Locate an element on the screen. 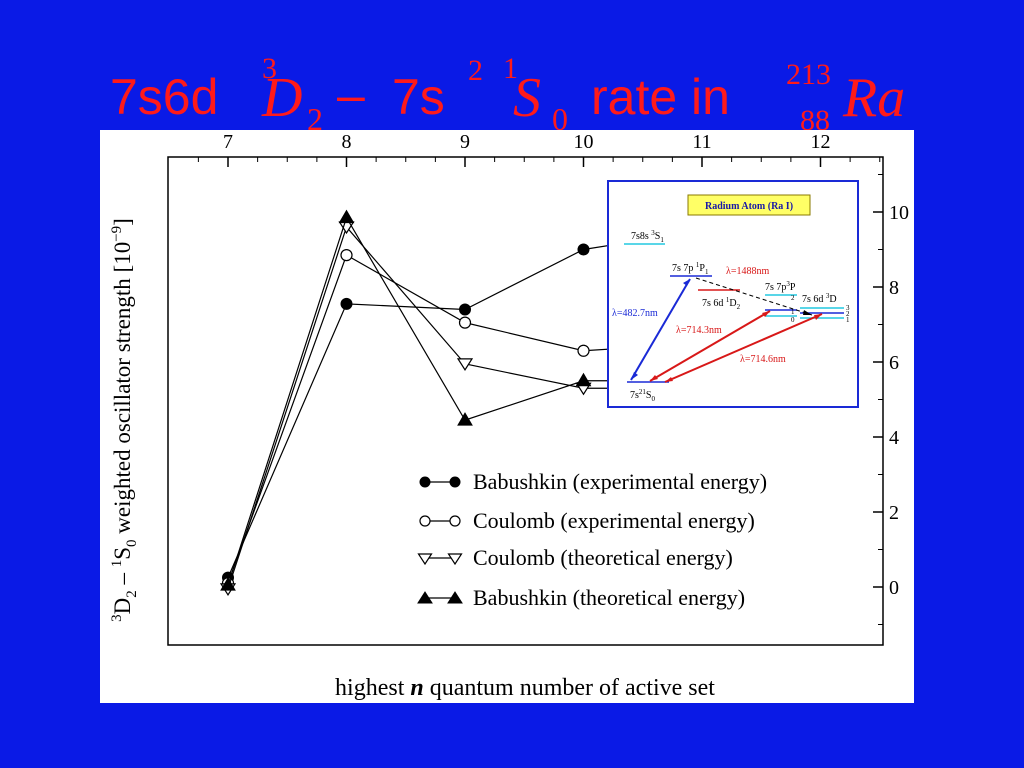 Image resolution: width=1024 pixels, height=768 pixels. ylabel-a-sup: 3 is located at coordinates (117, 618).